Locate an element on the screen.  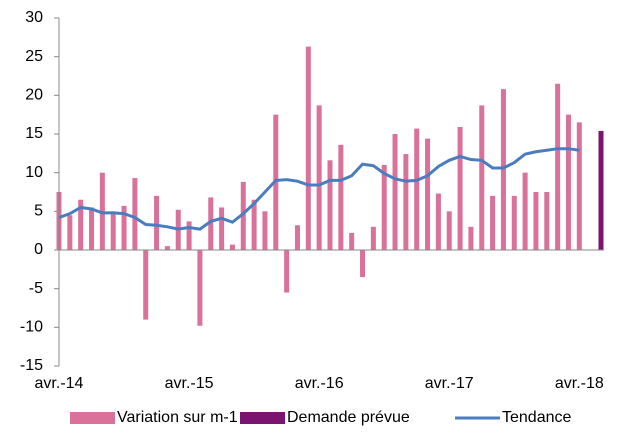
x-tick-label: avr.-17 is located at coordinates (449, 383).